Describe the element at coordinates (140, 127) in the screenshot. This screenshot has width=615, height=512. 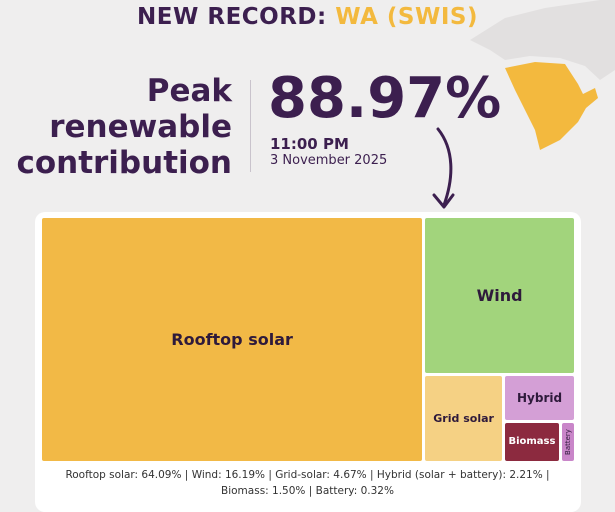
I see `peak-label-line2: renewable` at that location.